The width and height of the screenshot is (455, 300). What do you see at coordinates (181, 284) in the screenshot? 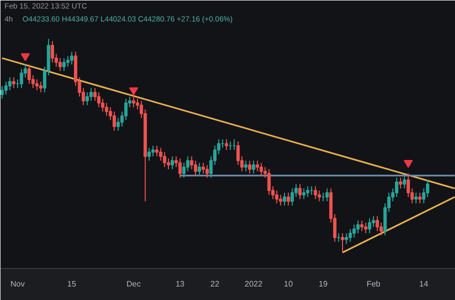
I see `x-tick-label: 13` at bounding box center [181, 284].